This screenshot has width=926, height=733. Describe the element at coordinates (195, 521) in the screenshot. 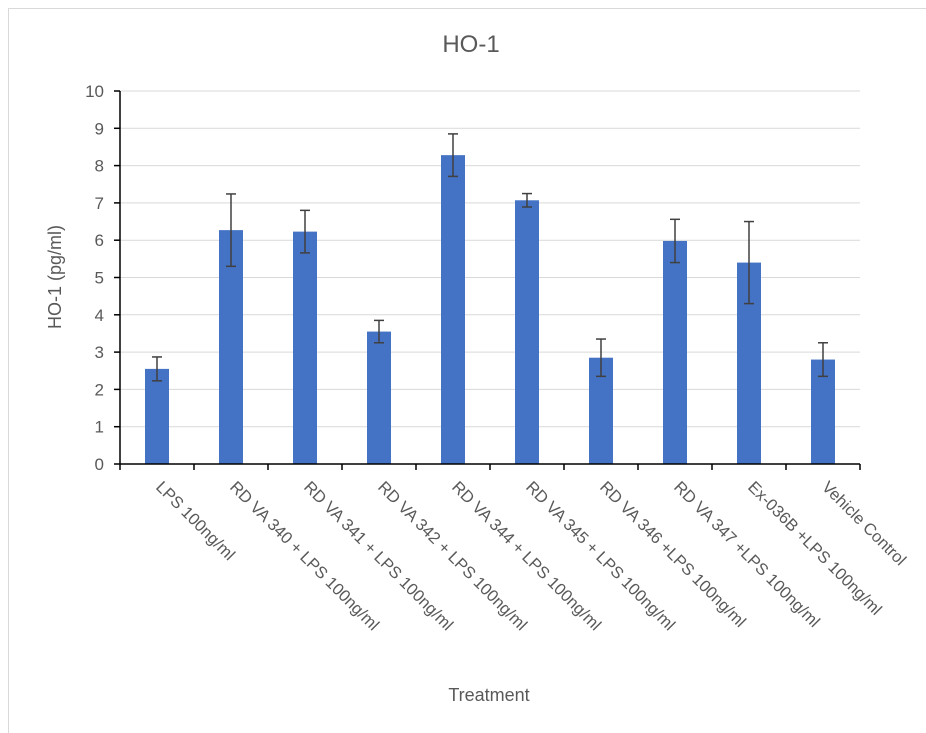

I see `x-tick-label: LPS 100ng/ml` at that location.